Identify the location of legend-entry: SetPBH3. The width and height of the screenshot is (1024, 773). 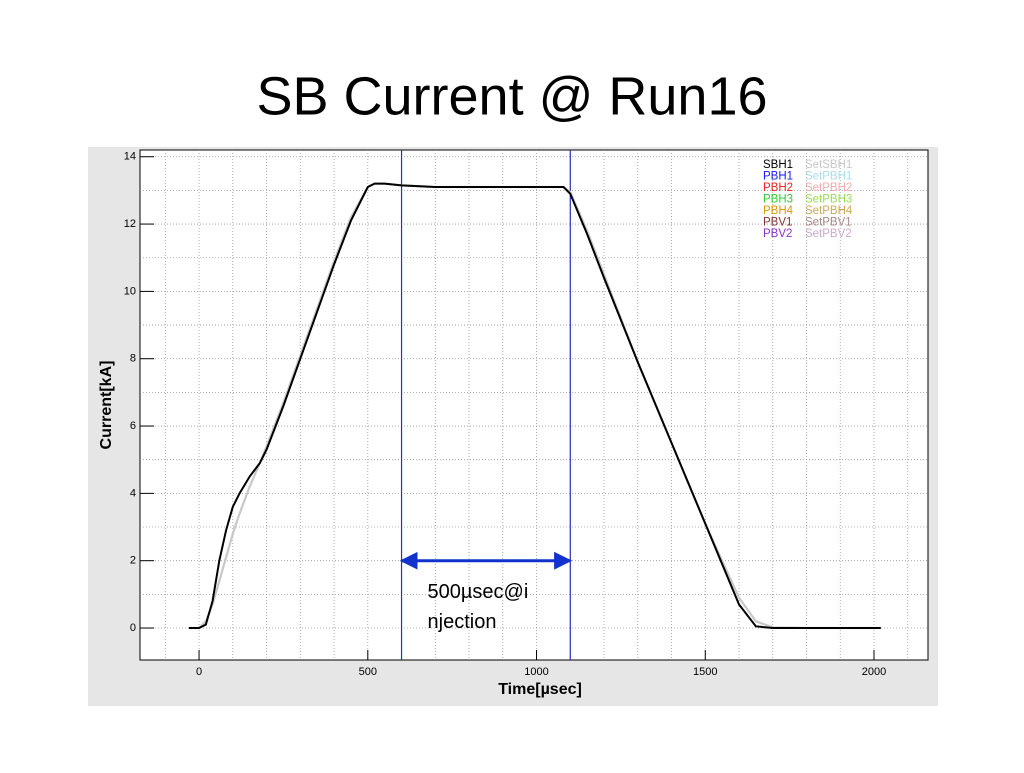
(828, 200).